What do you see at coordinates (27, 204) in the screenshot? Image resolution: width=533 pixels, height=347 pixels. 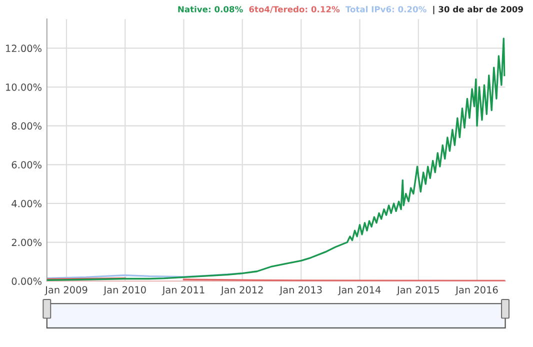 I see `y-tick-label: 4.00%` at bounding box center [27, 204].